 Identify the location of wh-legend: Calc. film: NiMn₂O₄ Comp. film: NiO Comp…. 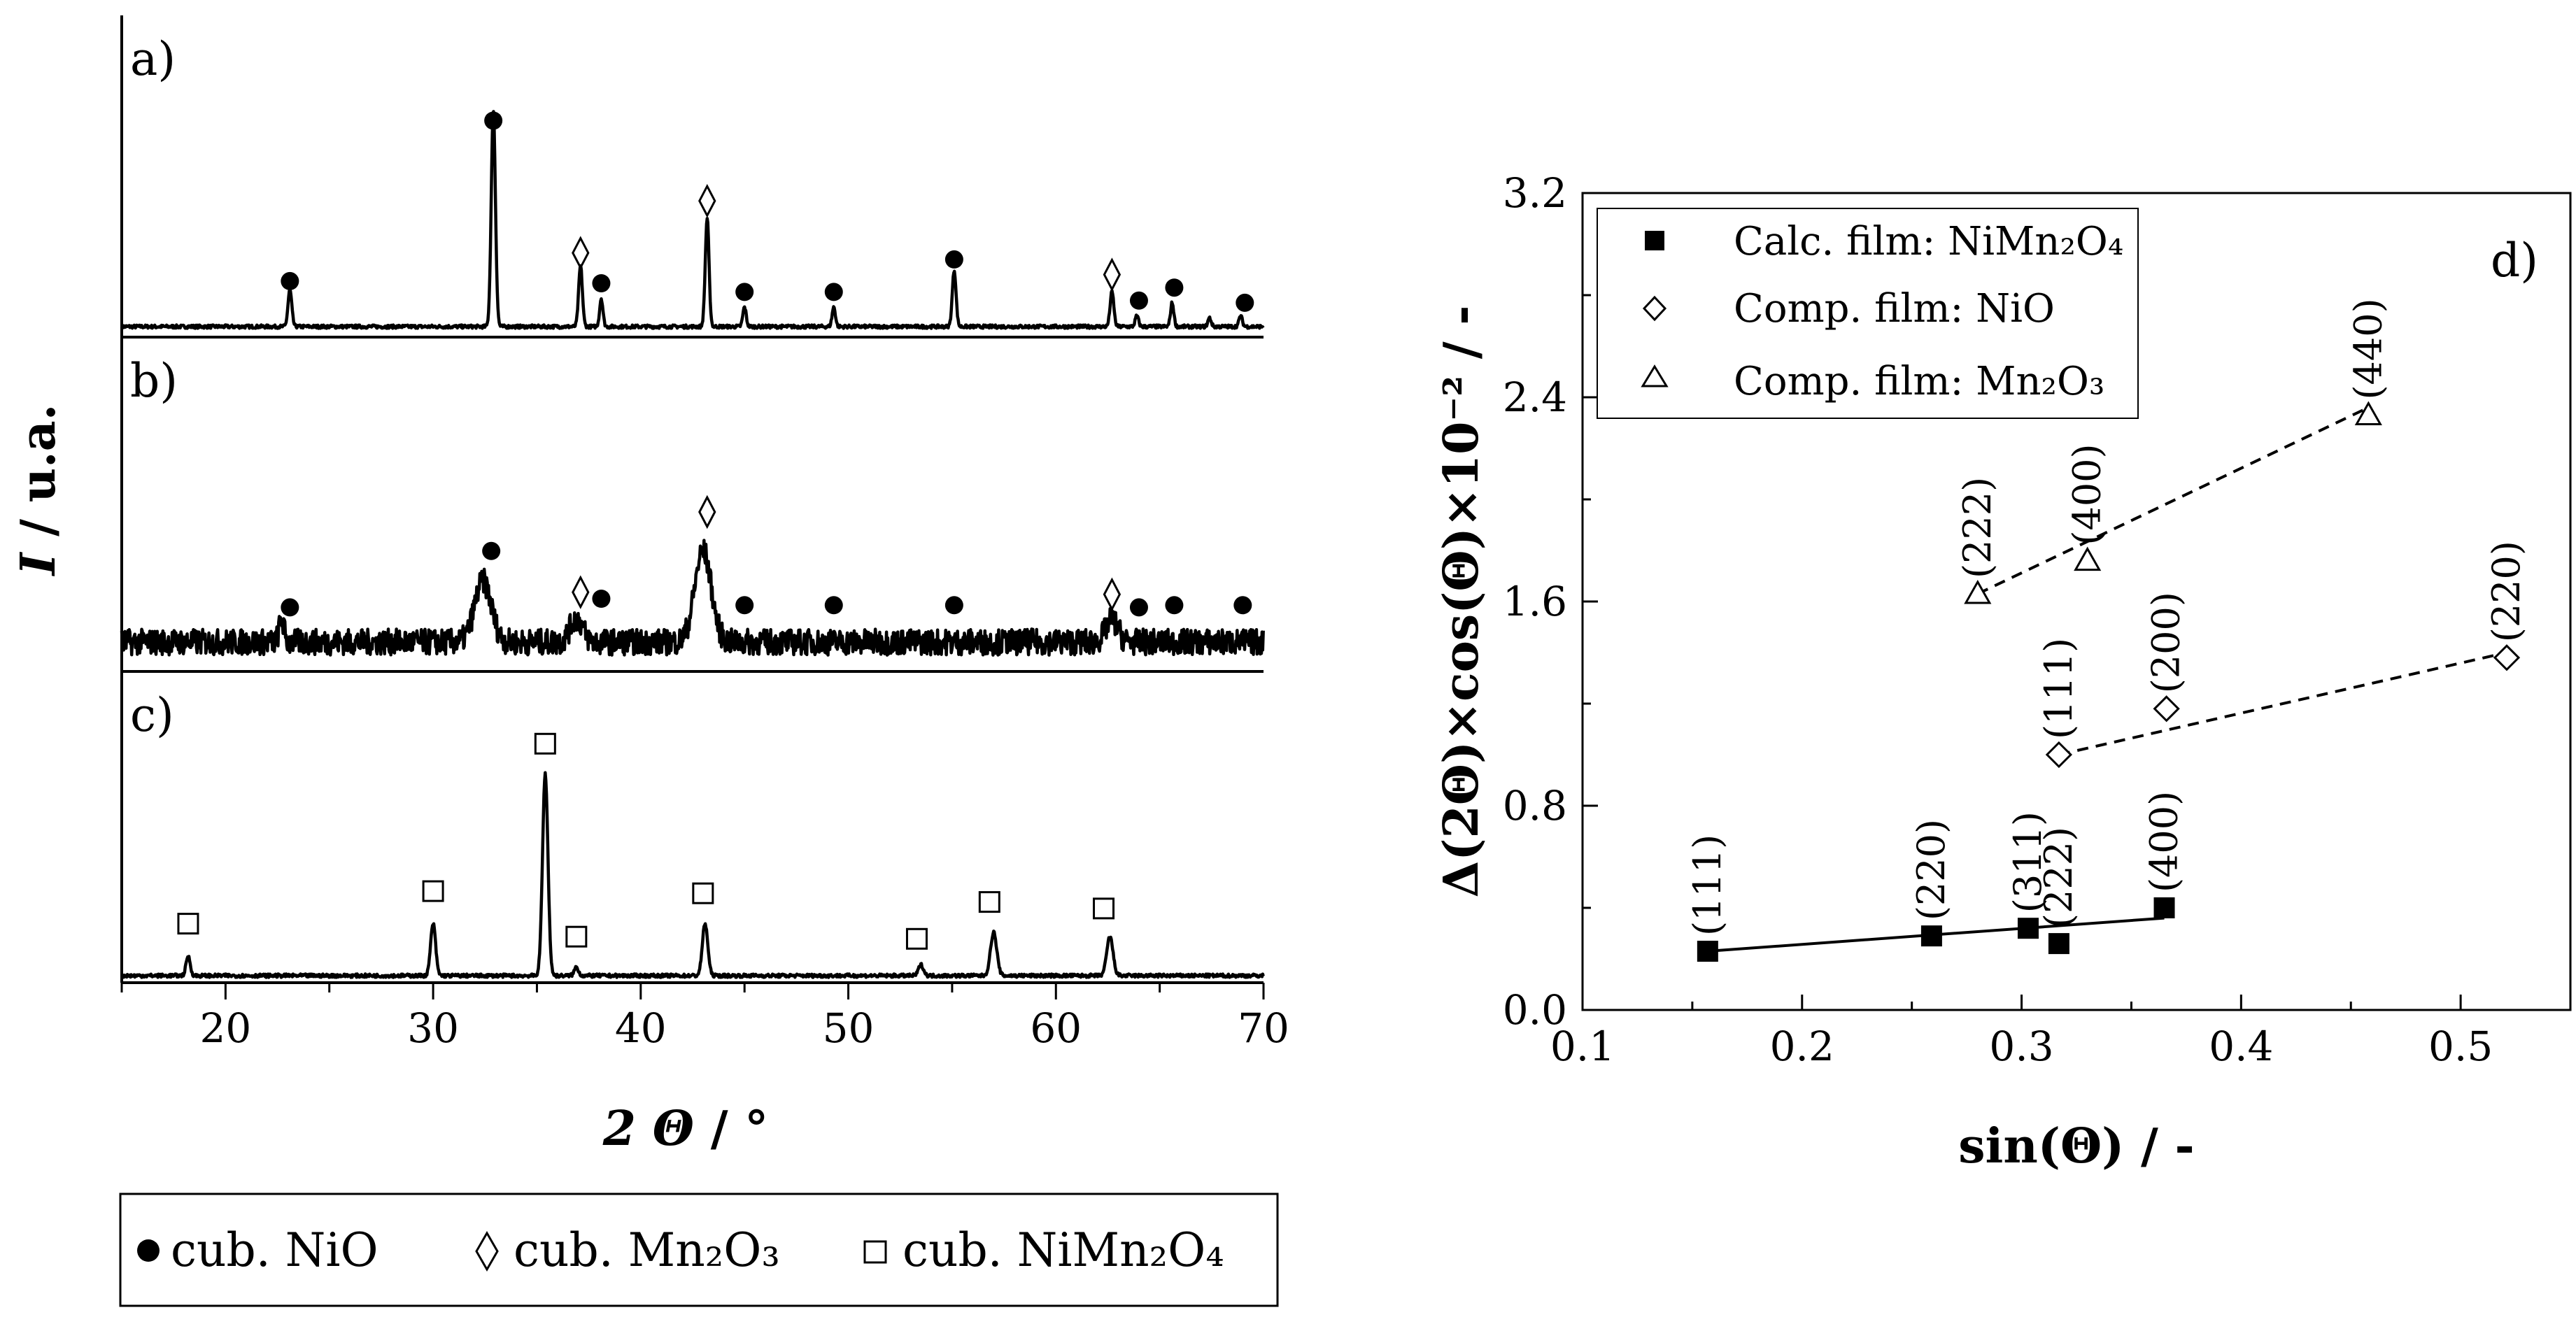
(1868, 313).